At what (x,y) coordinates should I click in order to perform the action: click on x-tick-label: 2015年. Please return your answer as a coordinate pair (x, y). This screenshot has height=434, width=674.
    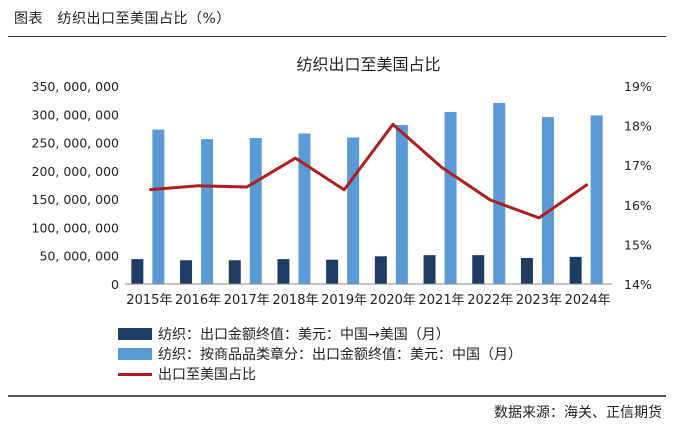
    Looking at the image, I should click on (149, 300).